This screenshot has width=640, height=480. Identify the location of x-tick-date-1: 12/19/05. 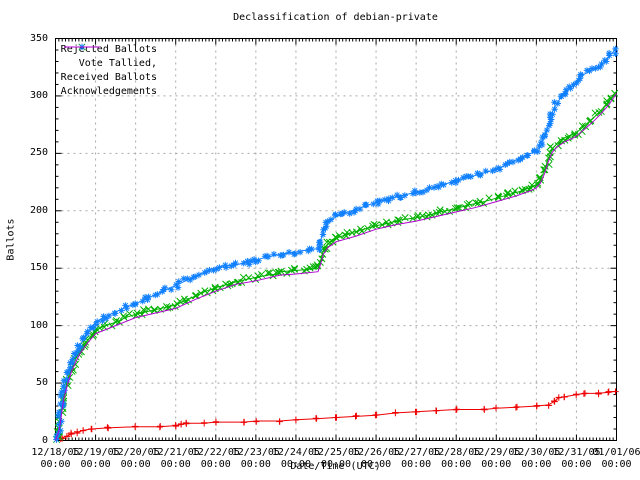
(95, 452).